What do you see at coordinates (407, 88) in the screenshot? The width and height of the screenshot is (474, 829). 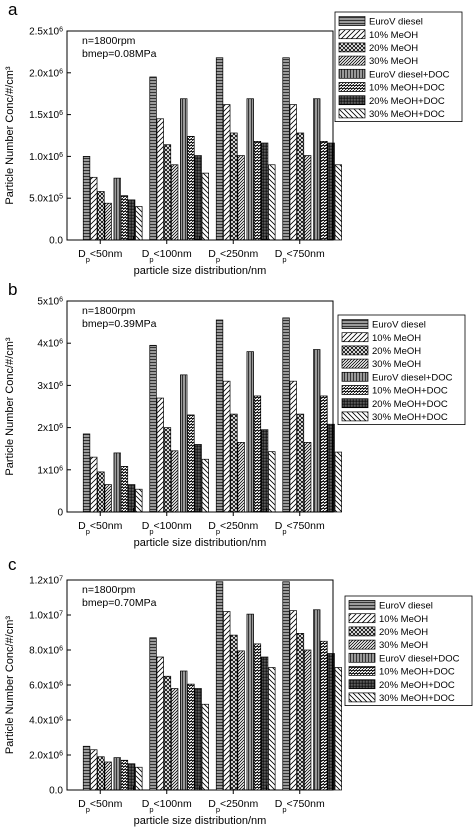 I see `legend-entry: 10% MeOH+DOC` at bounding box center [407, 88].